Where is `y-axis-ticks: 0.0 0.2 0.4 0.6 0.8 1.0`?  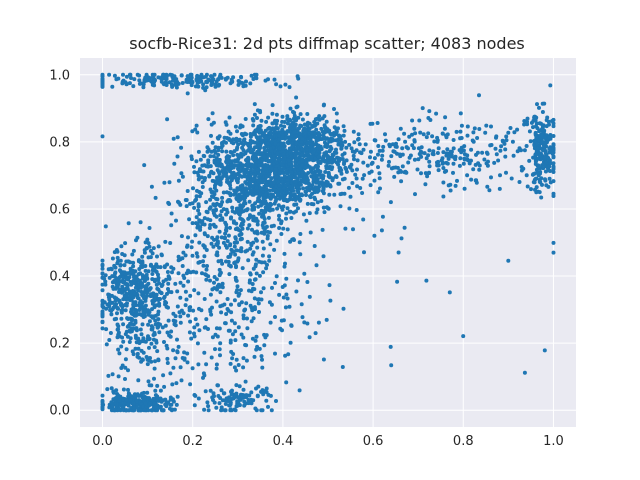 y-axis-ticks: 0.0 0.2 0.4 0.6 0.8 1.0 is located at coordinates (59, 243).